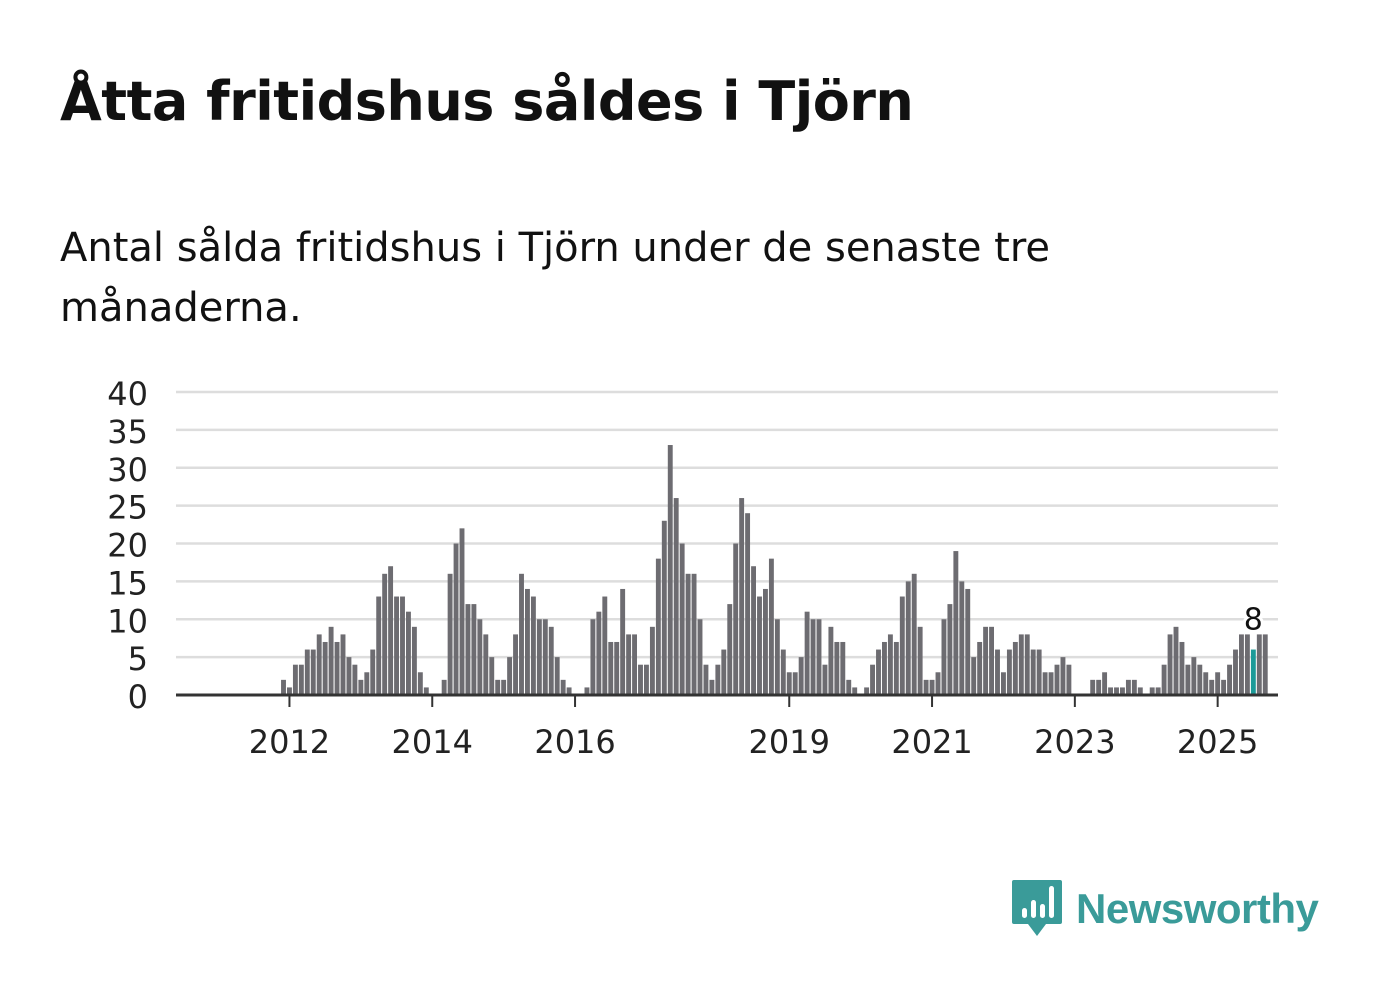  I want to click on y-tick-label: 0, so click(138, 697).